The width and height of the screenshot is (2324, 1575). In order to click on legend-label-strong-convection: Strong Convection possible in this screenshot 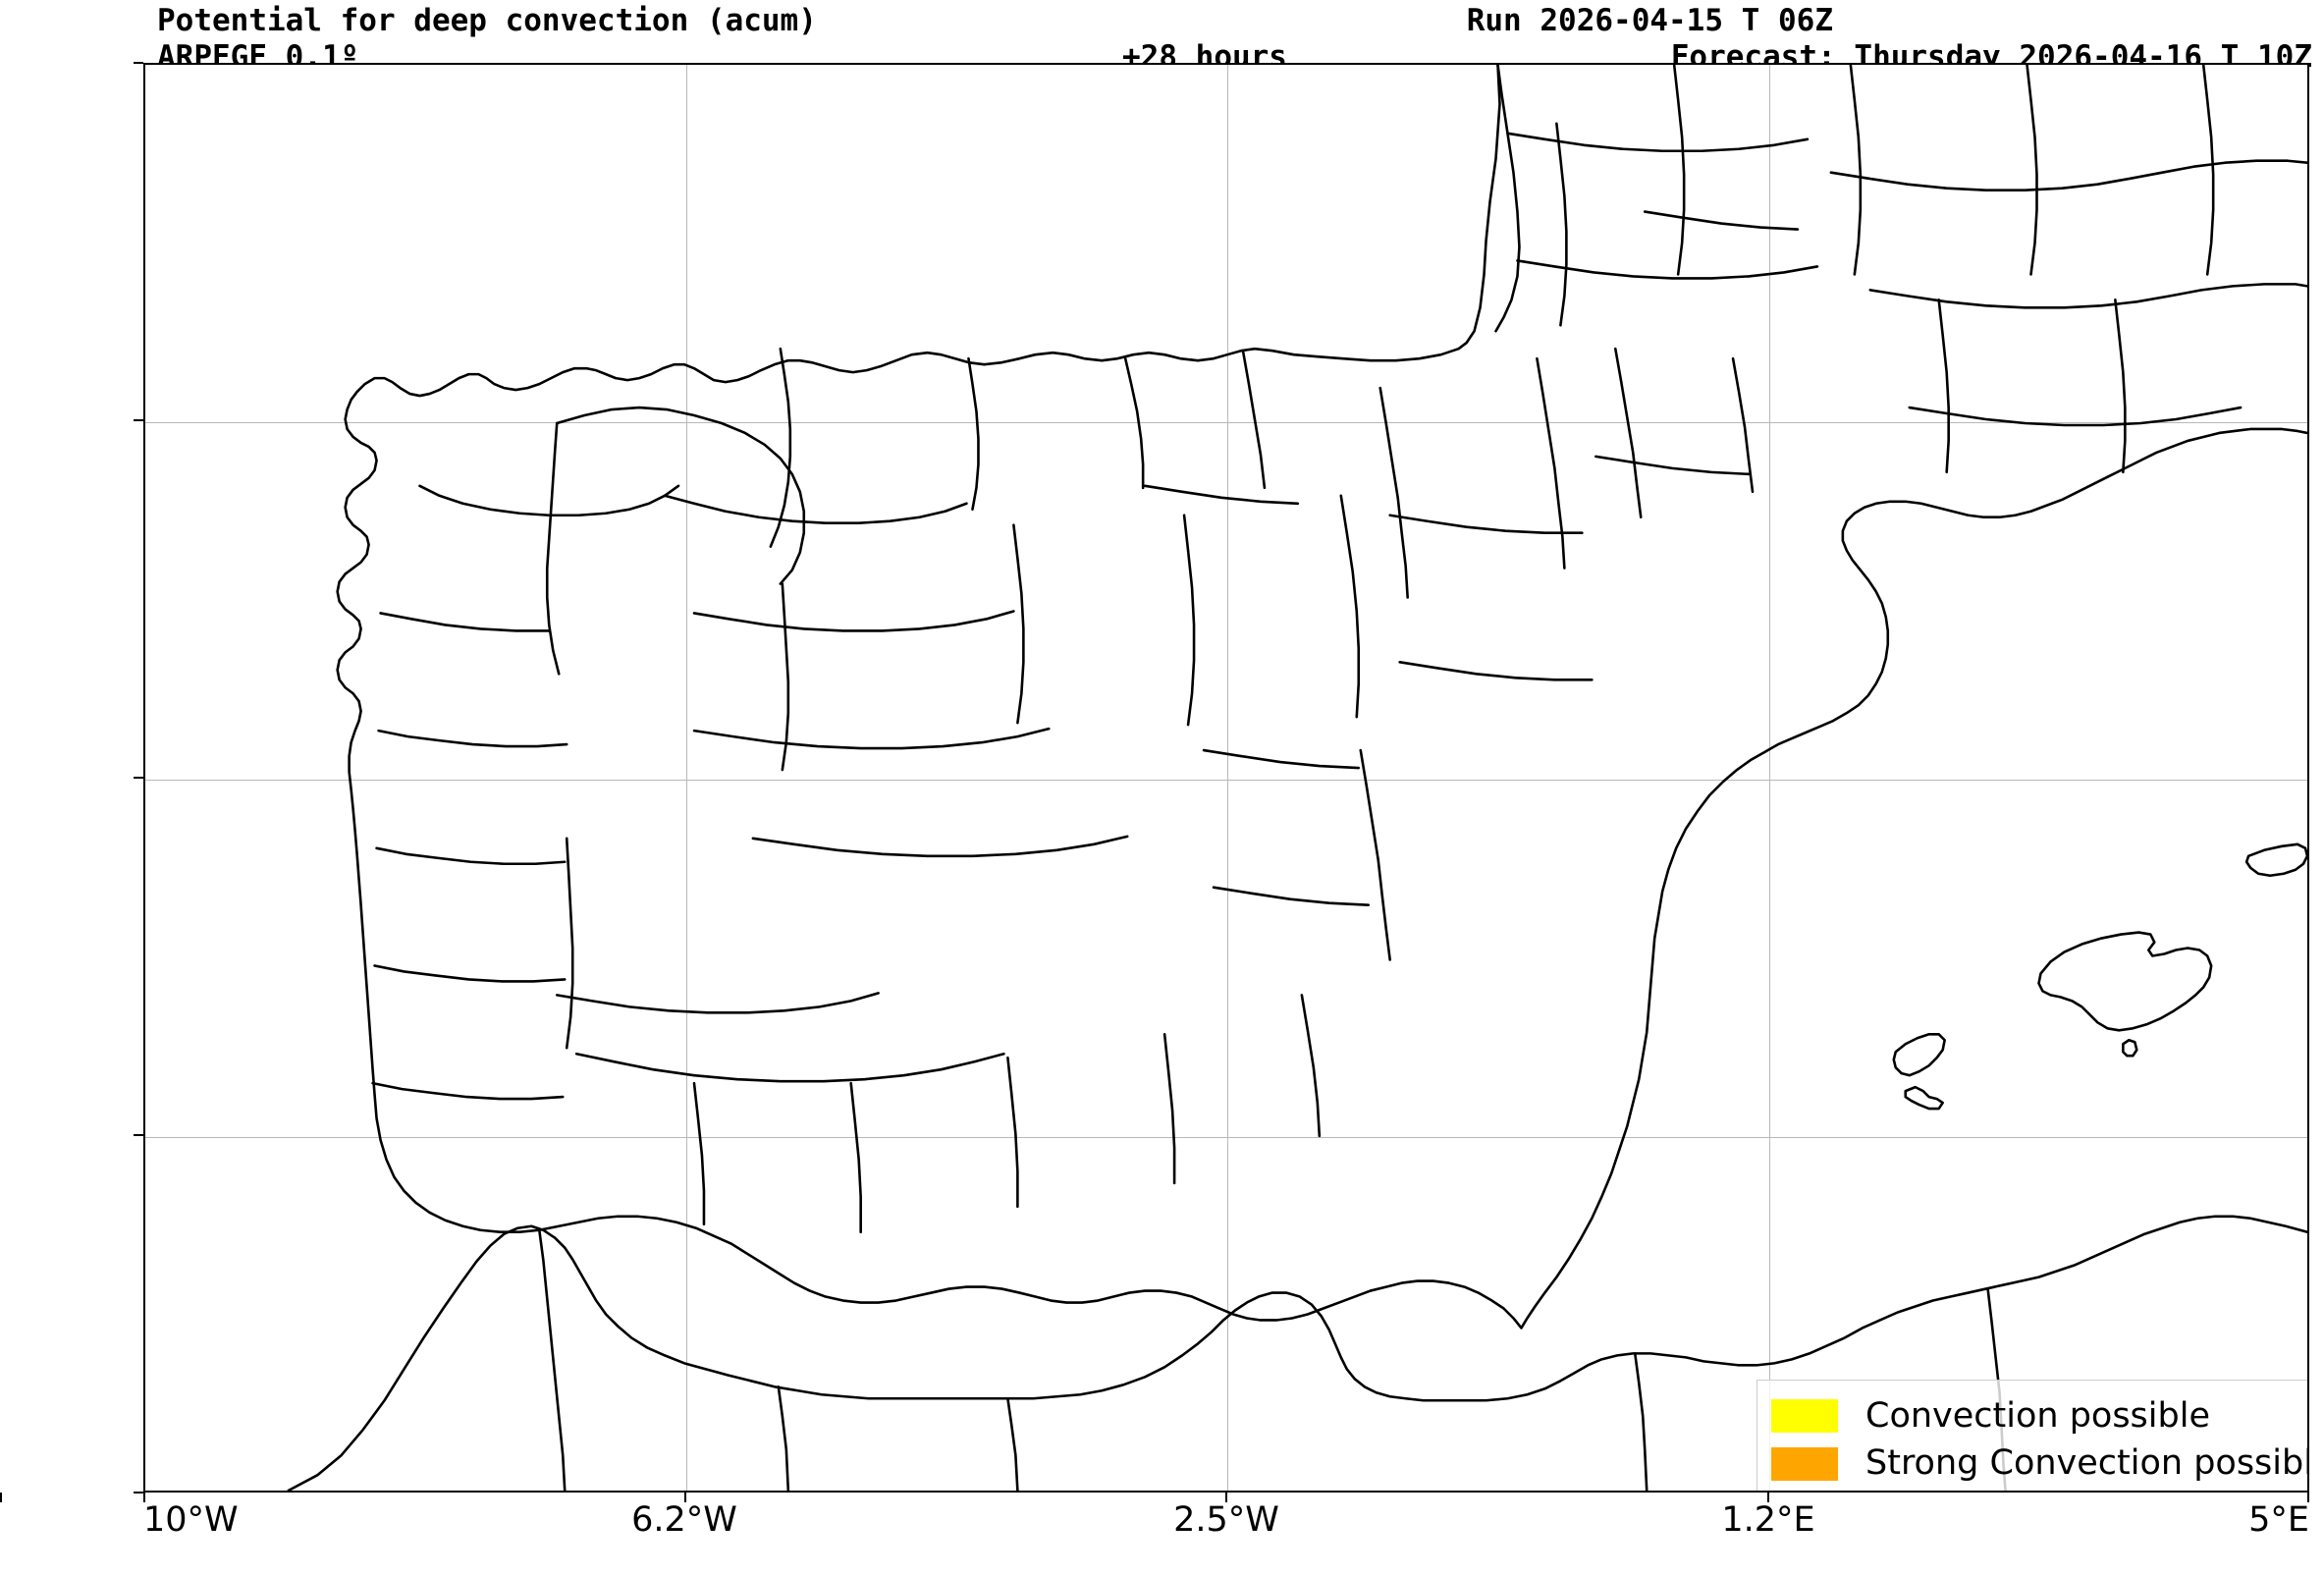, I will do `click(2087, 1464)`.